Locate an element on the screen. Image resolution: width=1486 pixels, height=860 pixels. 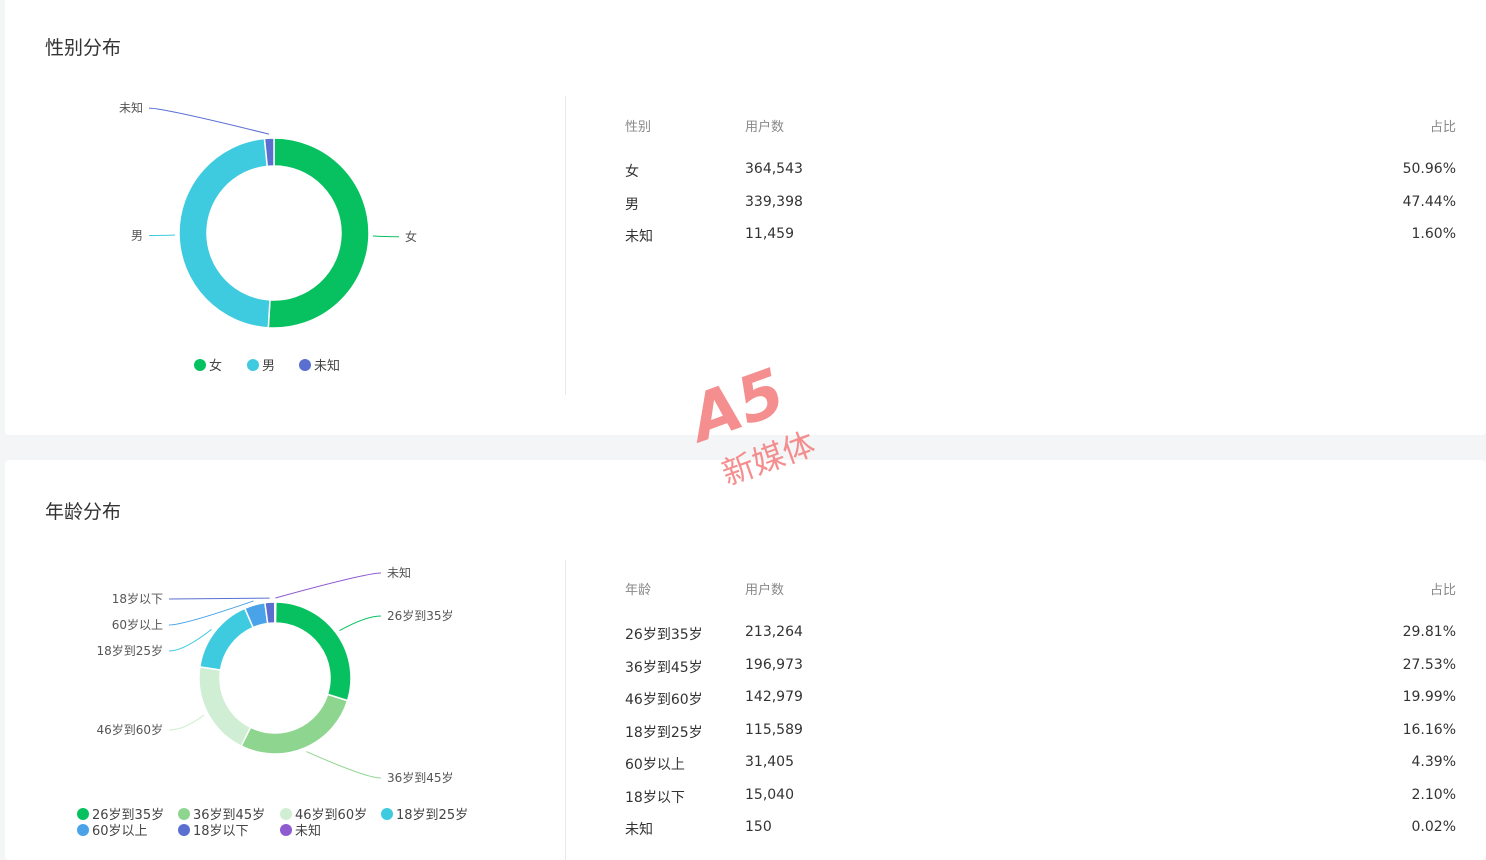
category-cell: 18岁到25岁 is located at coordinates (664, 732).